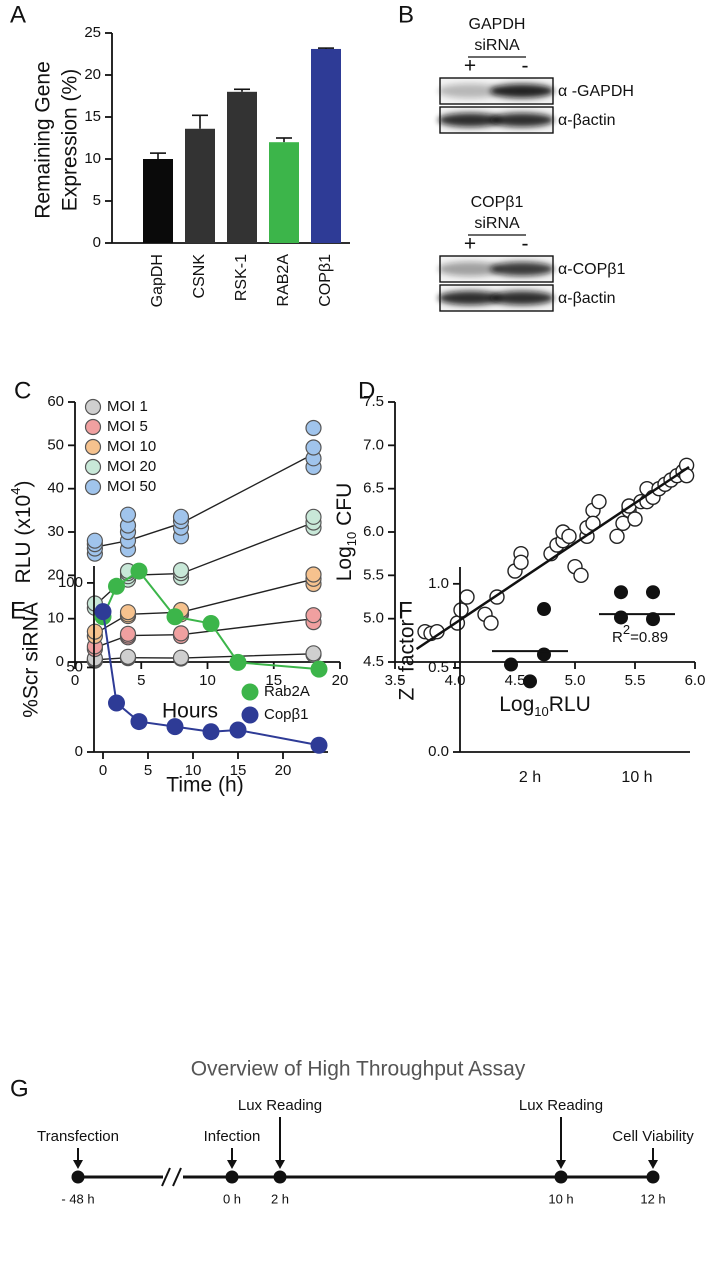 This screenshot has height=1263, width=708. Describe the element at coordinates (617, 637) in the screenshot. I see `annotation-part: R` at that location.